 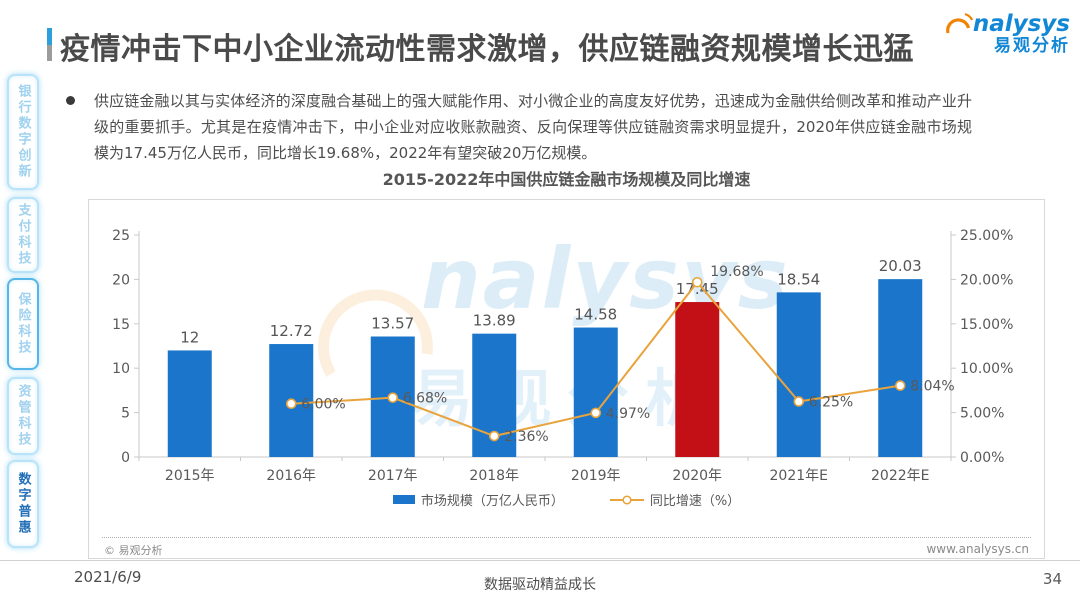 I want to click on svg-text: 12, so click(x=189, y=337).